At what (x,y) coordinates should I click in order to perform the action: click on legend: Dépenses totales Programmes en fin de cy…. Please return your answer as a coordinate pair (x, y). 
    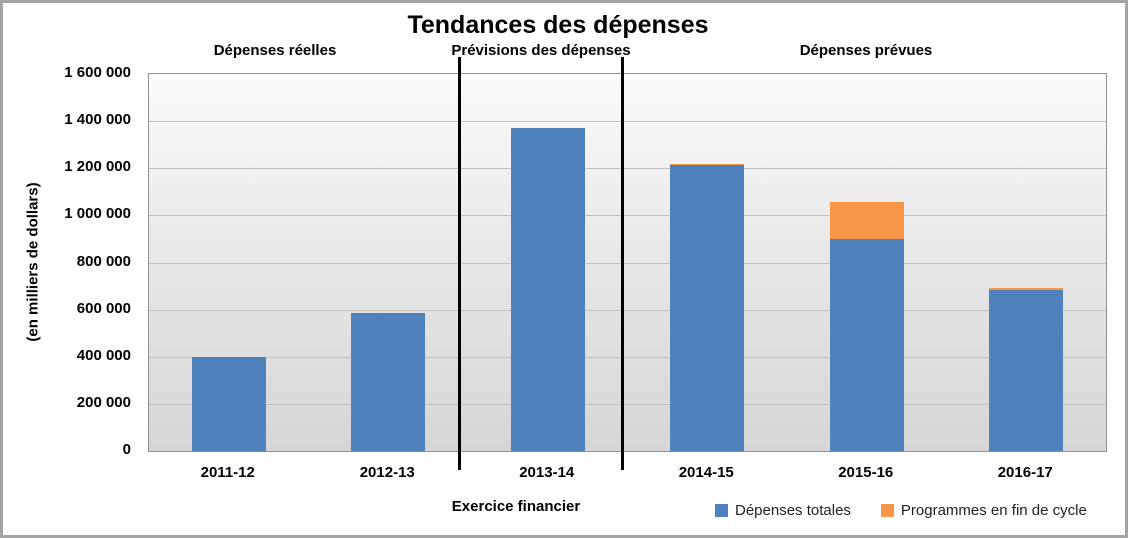
    Looking at the image, I should click on (901, 510).